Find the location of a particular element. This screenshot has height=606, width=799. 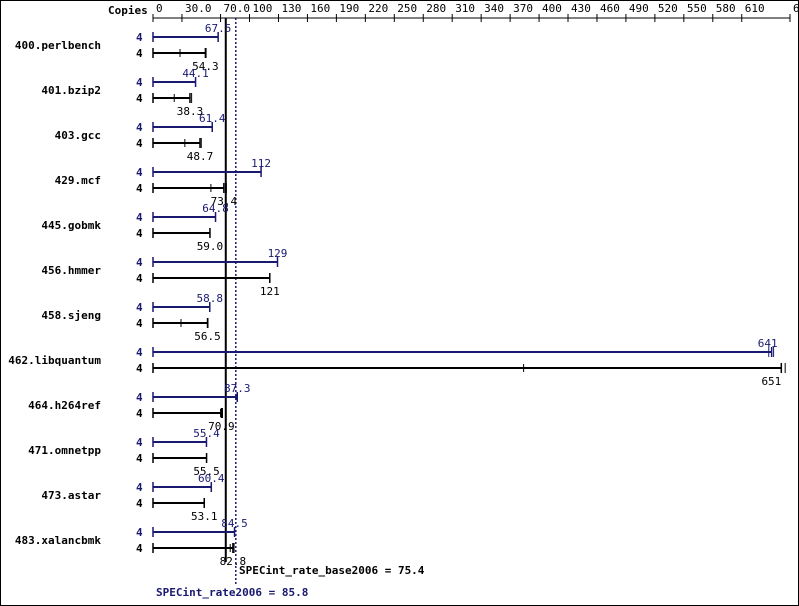

x-tick-label: 250 is located at coordinates (407, 8).